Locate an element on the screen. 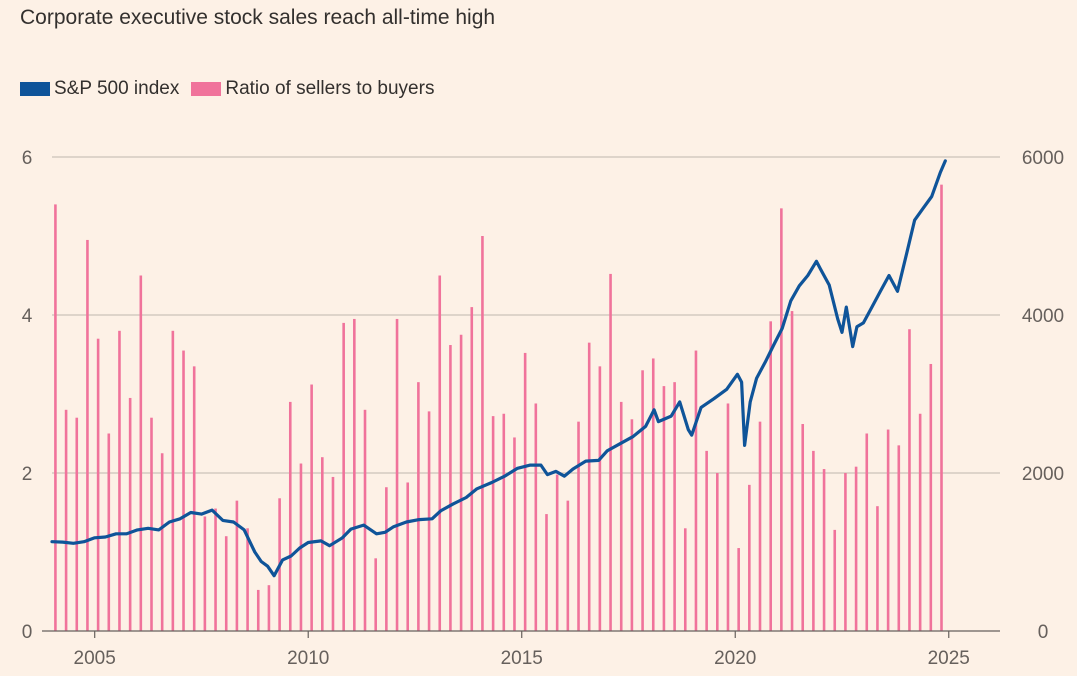 The image size is (1077, 676). y-right-tick-label: 0 is located at coordinates (1043, 632).